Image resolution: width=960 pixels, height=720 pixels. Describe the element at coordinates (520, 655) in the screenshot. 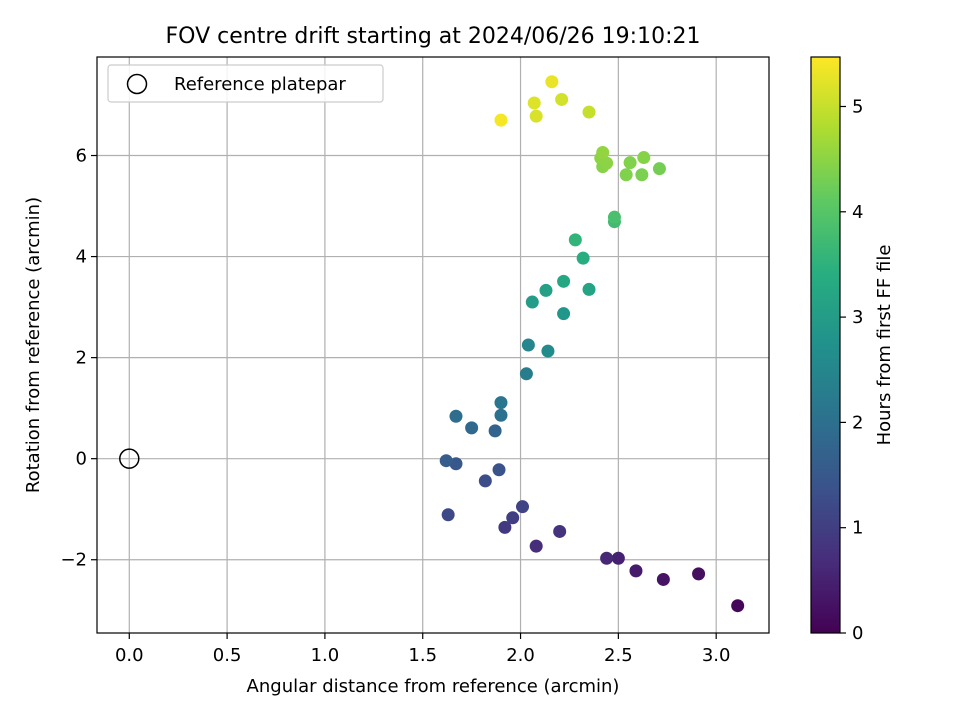

I see `x-tick-label: 2.0` at that location.